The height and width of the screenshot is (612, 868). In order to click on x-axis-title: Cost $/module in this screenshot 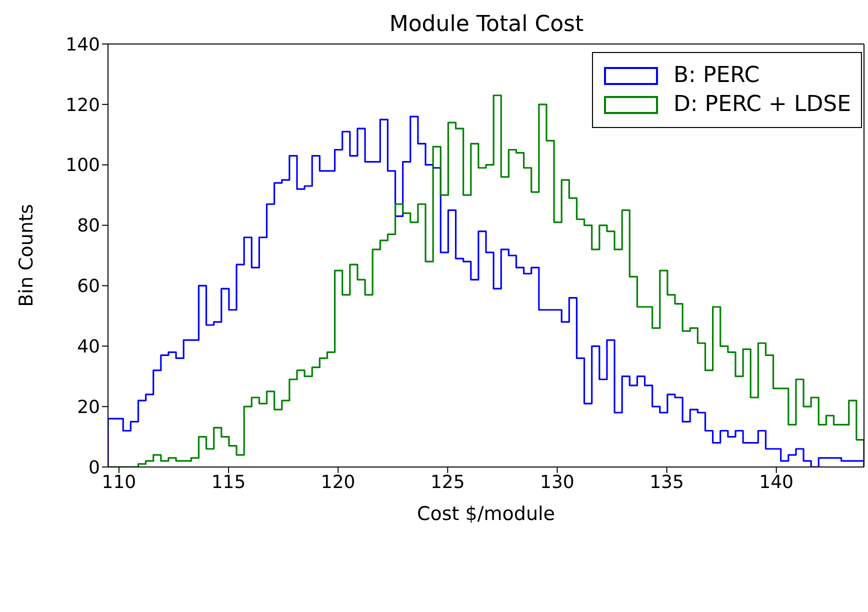, I will do `click(486, 514)`.